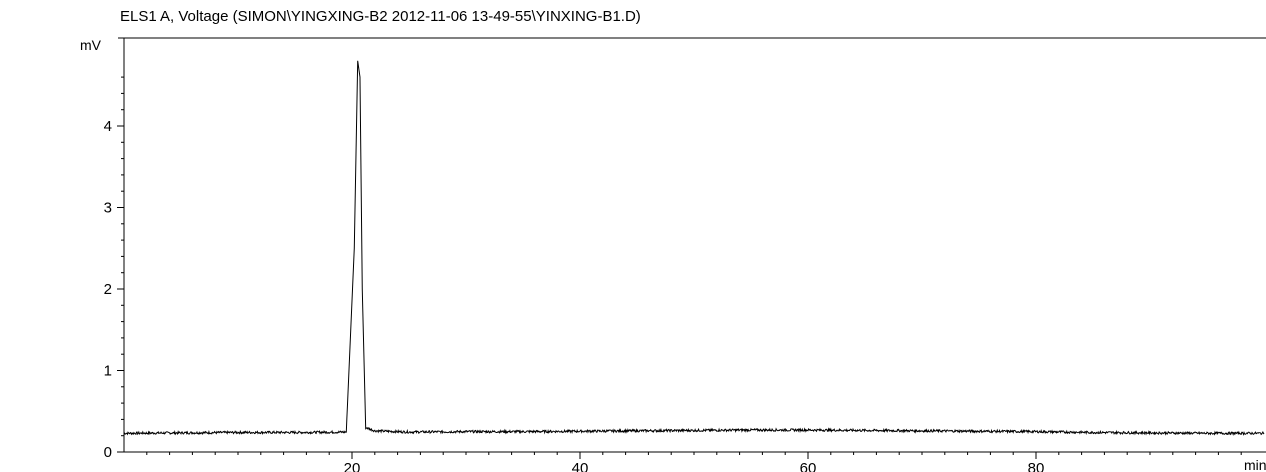  I want to click on x-axis-unit-label: min, so click(1255, 464).